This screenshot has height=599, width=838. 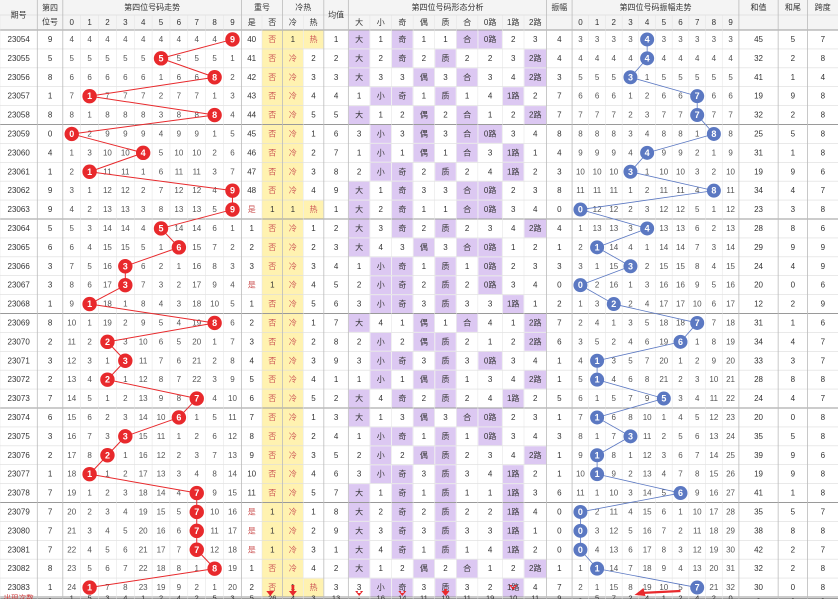 I want to click on shape-sub-header: 偶, so click(x=424, y=22).